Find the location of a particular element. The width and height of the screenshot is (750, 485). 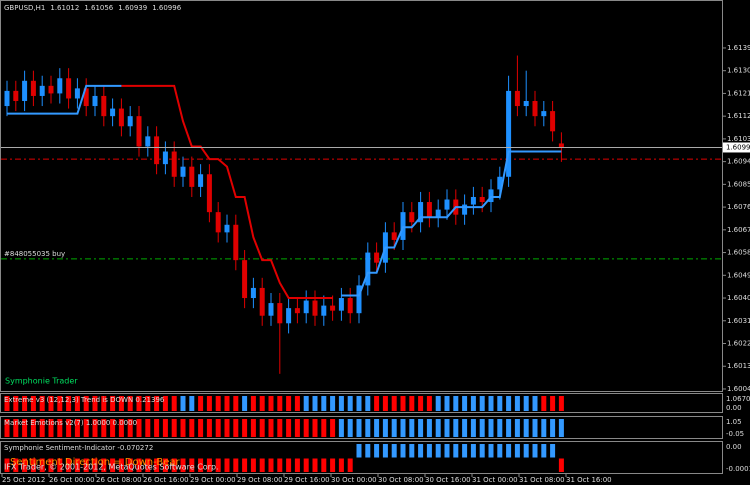

y-tick-label: 1.60310 is located at coordinates (738, 321).